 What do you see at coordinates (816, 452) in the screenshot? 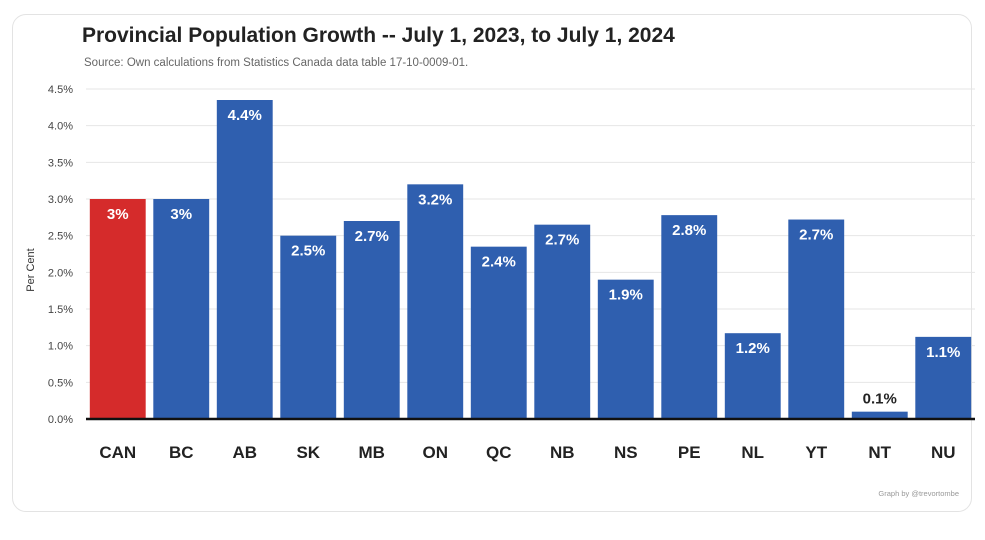
I see `x-tick-label-yt: YT` at bounding box center [816, 452].